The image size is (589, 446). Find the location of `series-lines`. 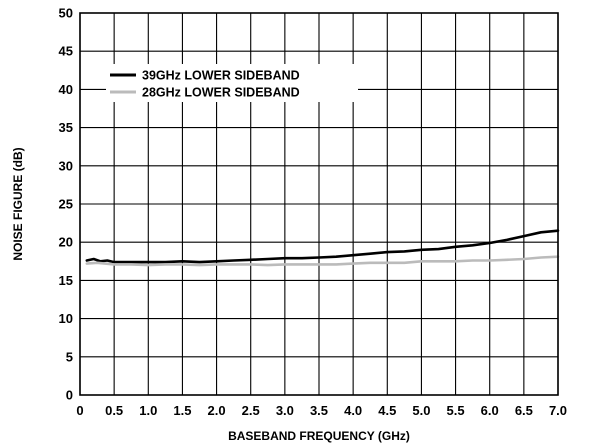

series-lines is located at coordinates (322, 248).